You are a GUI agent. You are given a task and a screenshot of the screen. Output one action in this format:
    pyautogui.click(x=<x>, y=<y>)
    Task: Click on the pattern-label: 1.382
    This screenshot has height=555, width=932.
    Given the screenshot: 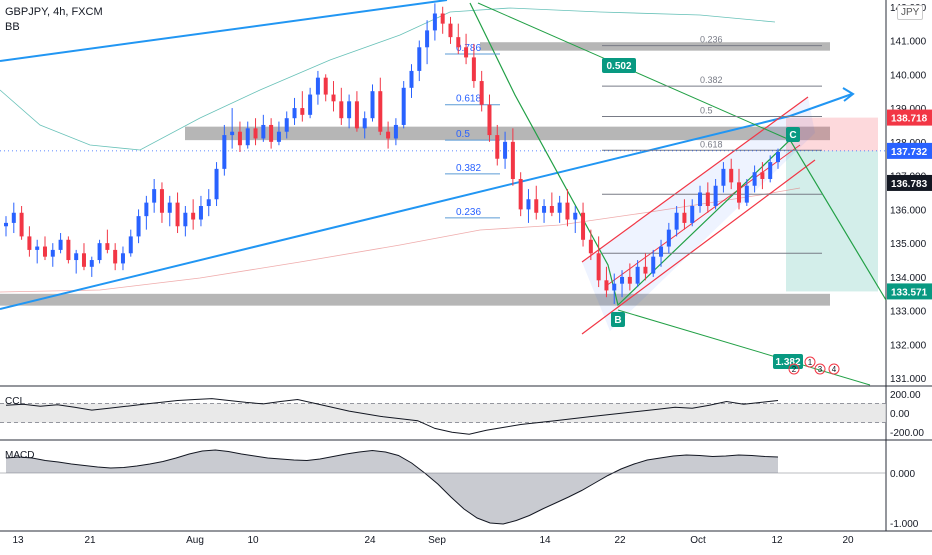 What is the action you would take?
    pyautogui.click(x=787, y=362)
    